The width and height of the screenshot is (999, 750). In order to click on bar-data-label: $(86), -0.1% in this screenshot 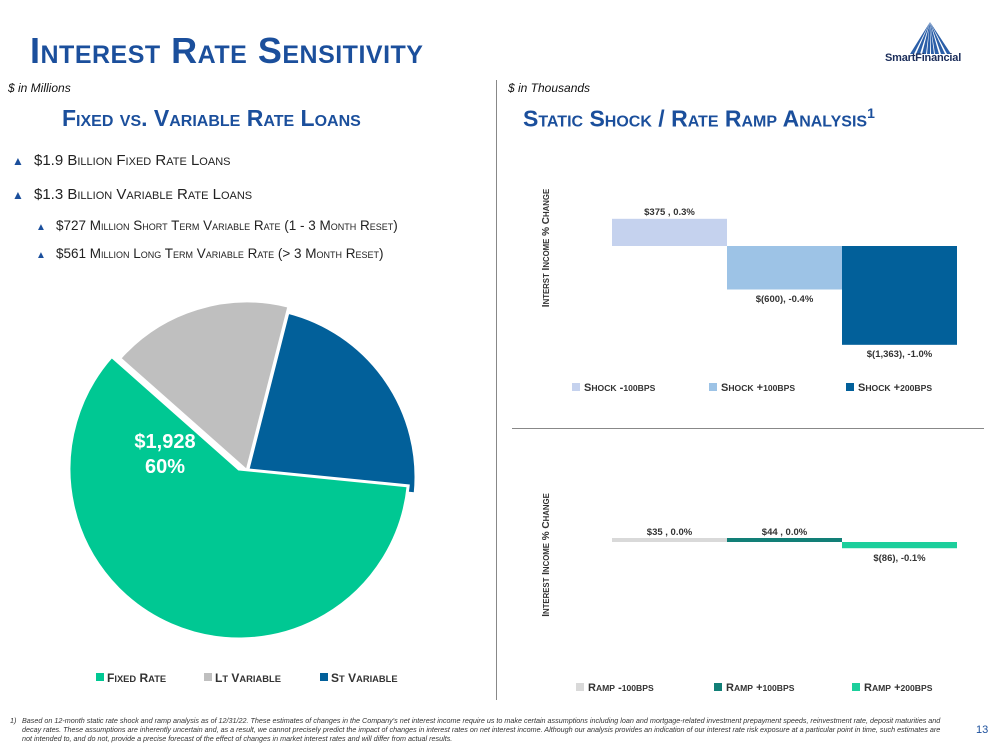, I will do `click(899, 558)`.